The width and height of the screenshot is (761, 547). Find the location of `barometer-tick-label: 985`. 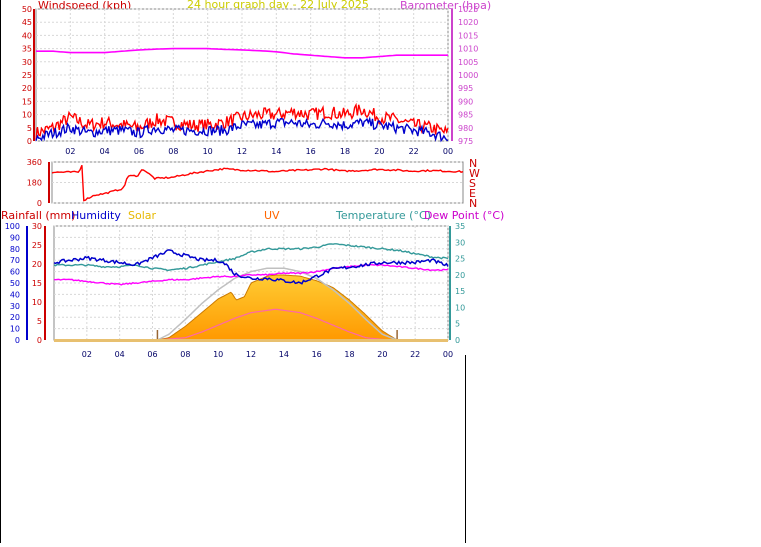

barometer-tick-label: 985 is located at coordinates (465, 115).